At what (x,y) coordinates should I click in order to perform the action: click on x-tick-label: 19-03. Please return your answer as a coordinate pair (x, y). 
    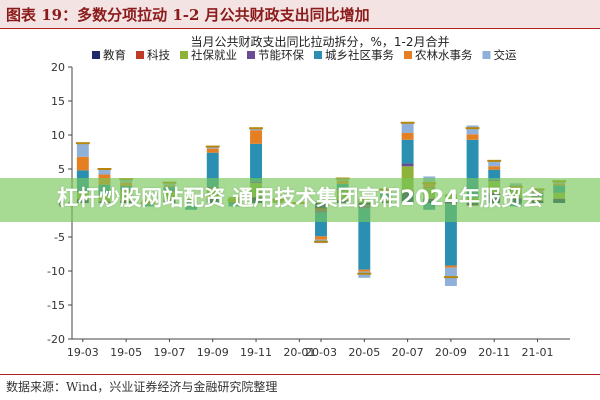
    Looking at the image, I should click on (83, 352).